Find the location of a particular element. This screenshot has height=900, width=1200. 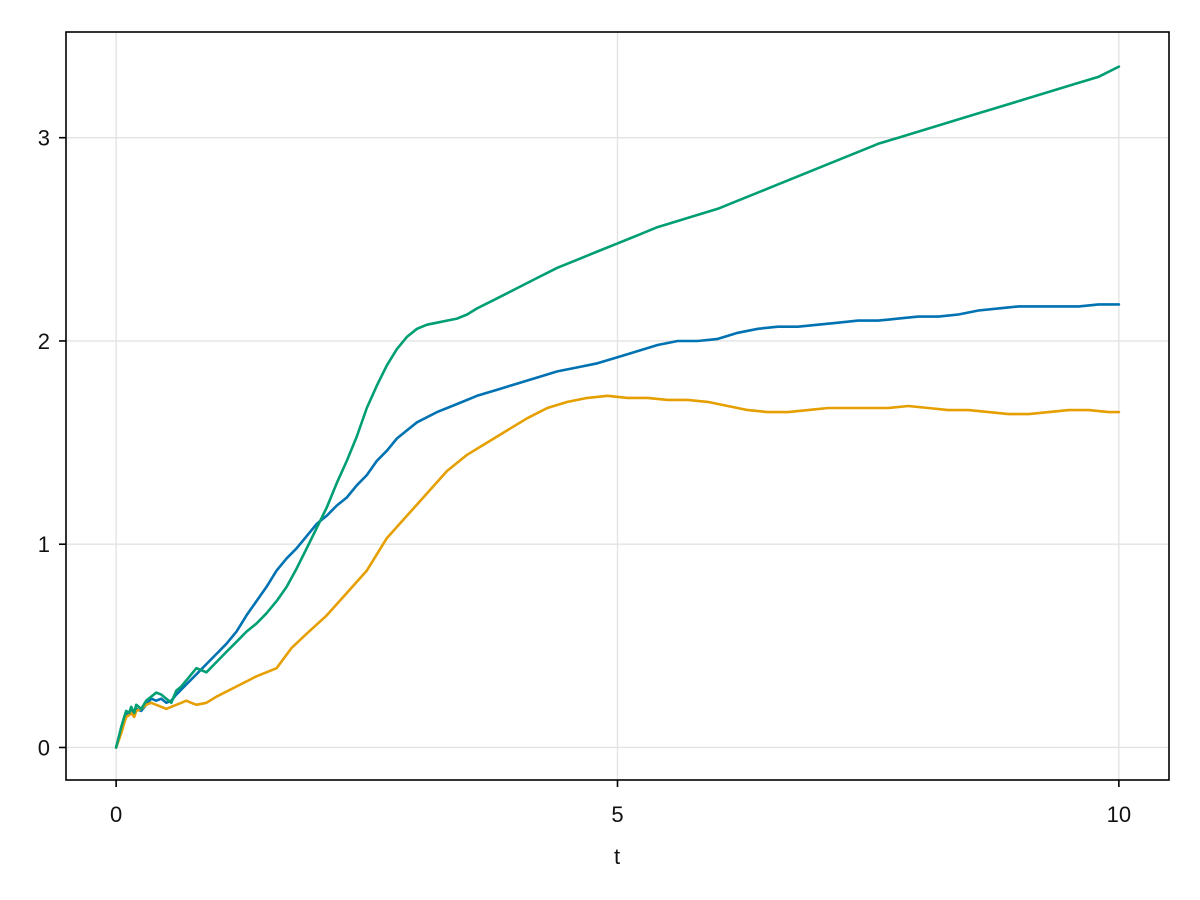

x-axis-label: t is located at coordinates (617, 856).